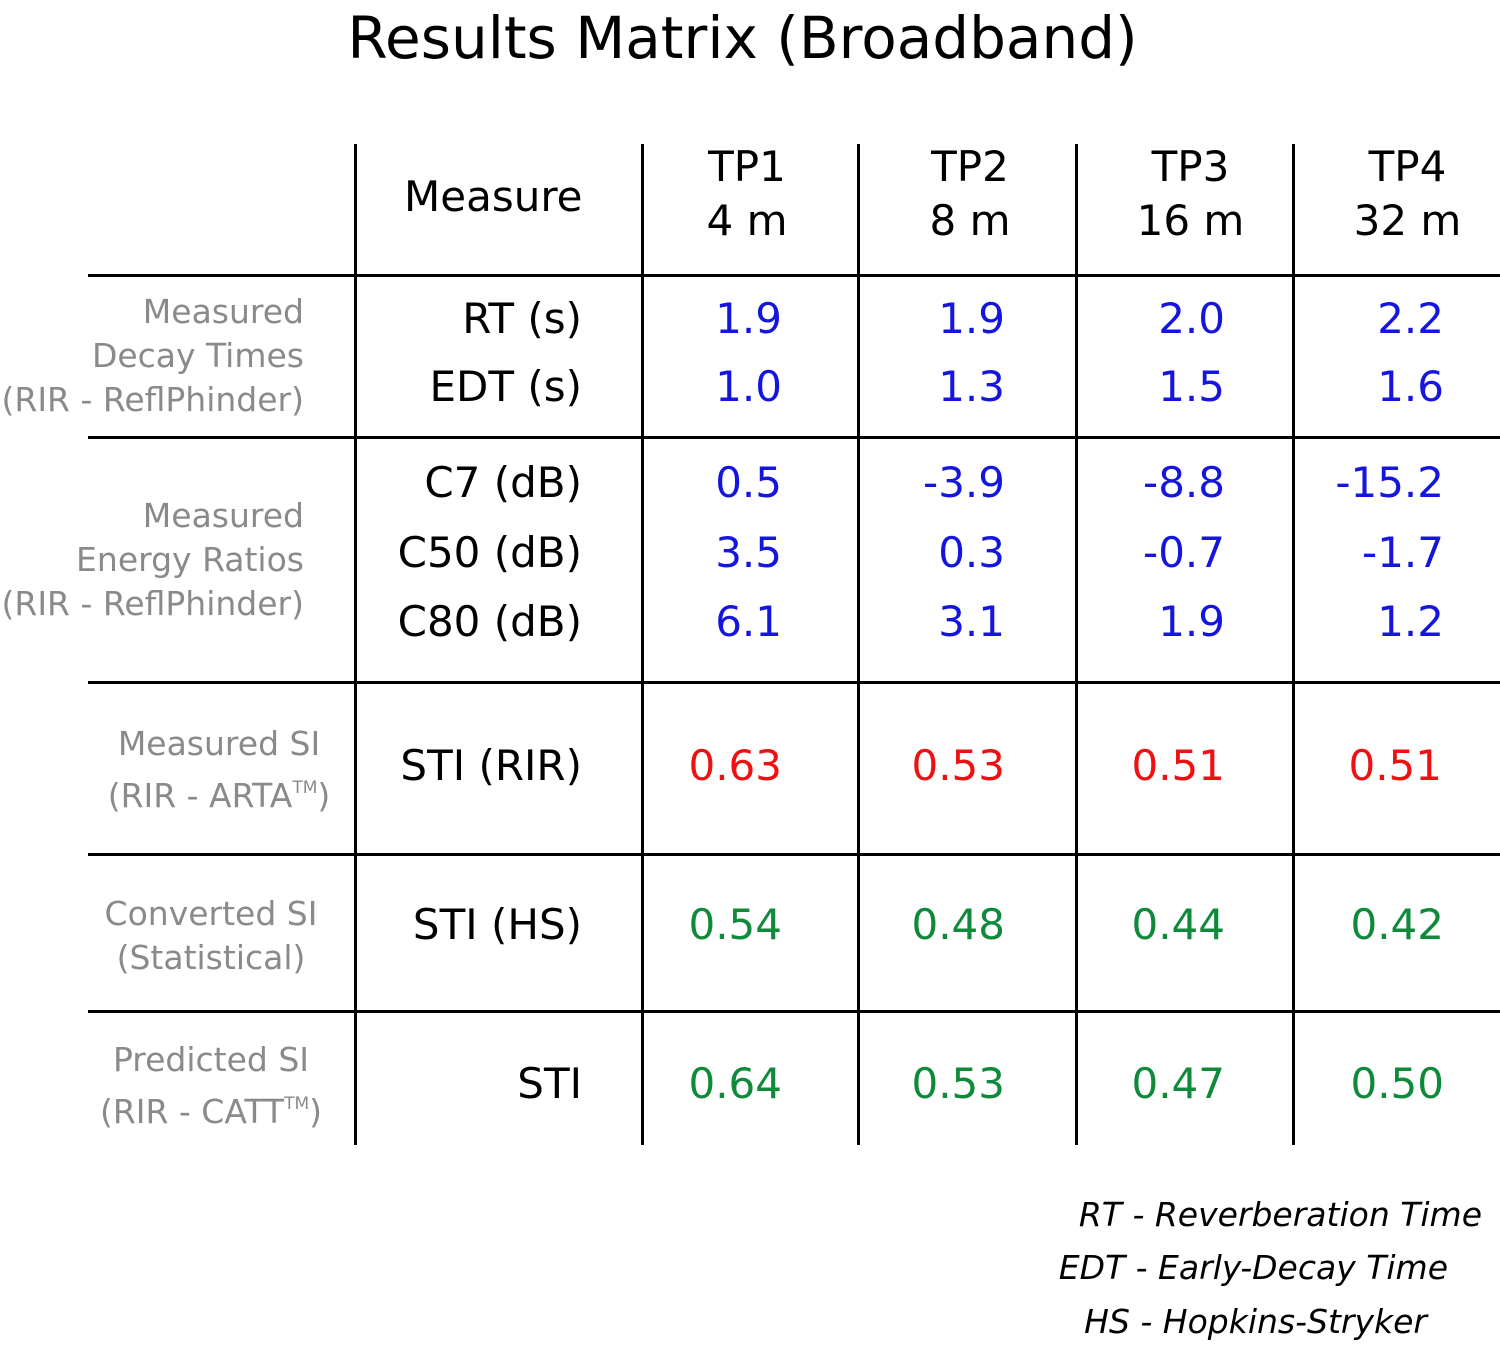 This screenshot has height=1347, width=1500. Describe the element at coordinates (1397, 1083) in the screenshot. I see `value-sti-predicted-tp4: 0.50` at that location.